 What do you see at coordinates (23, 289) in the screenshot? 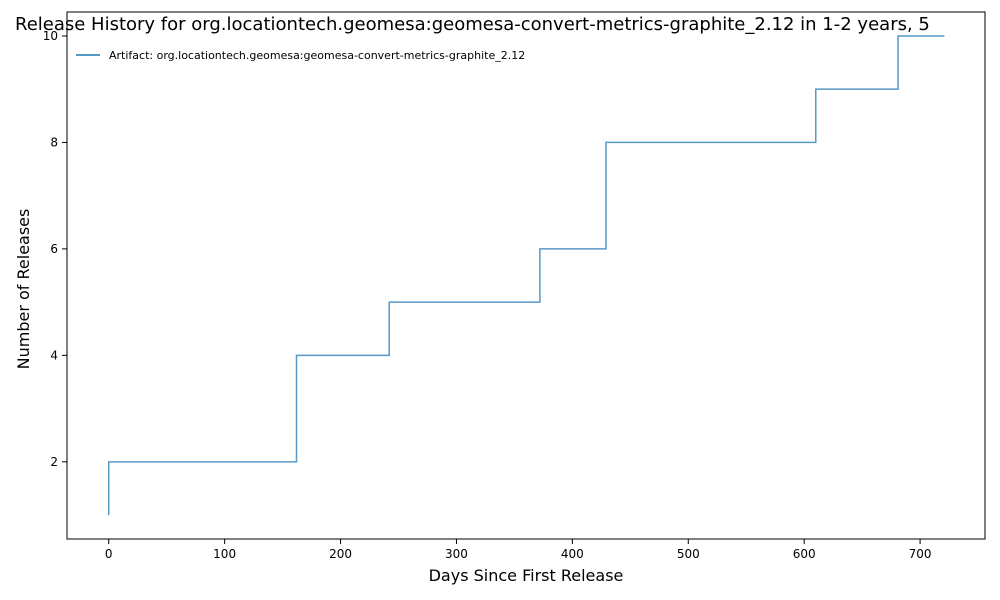
I see `y-axis-label: Number of Releases` at bounding box center [23, 289].